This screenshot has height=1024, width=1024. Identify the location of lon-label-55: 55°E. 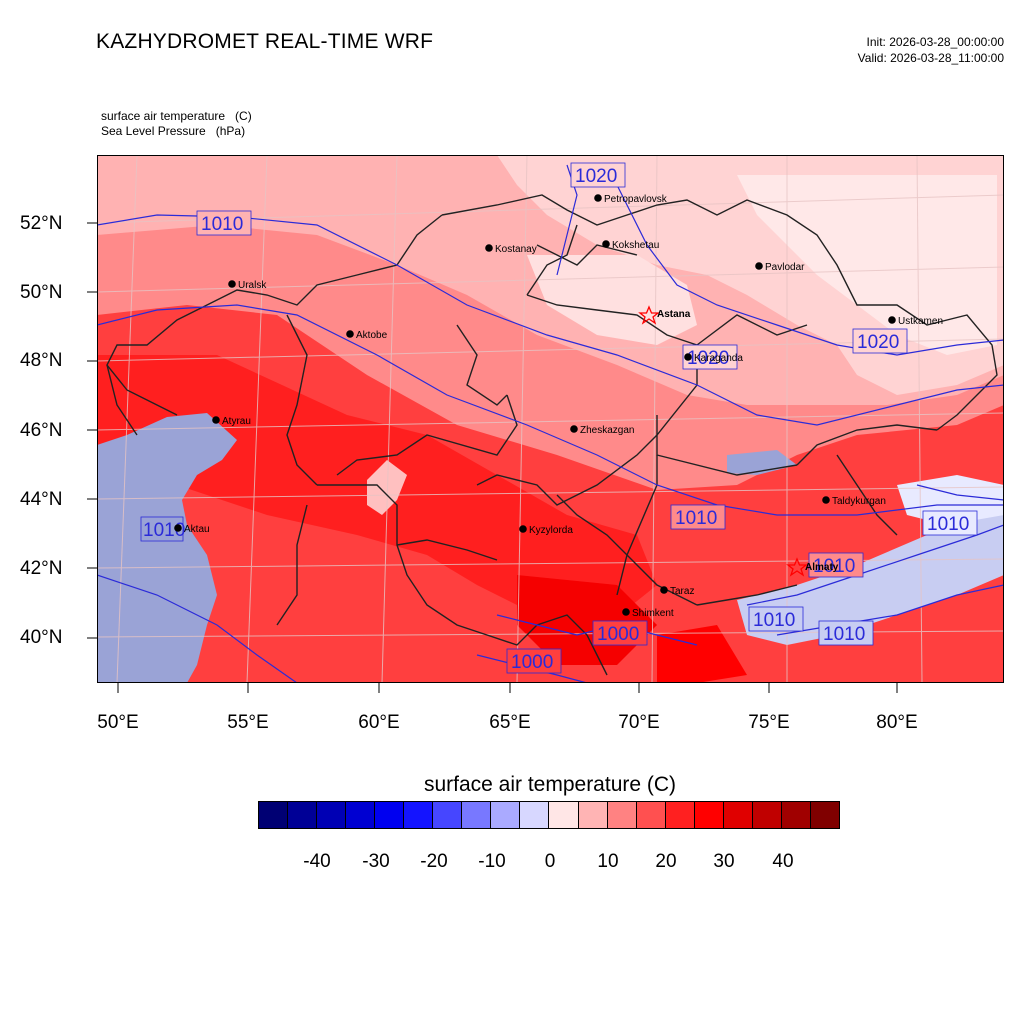
(248, 722).